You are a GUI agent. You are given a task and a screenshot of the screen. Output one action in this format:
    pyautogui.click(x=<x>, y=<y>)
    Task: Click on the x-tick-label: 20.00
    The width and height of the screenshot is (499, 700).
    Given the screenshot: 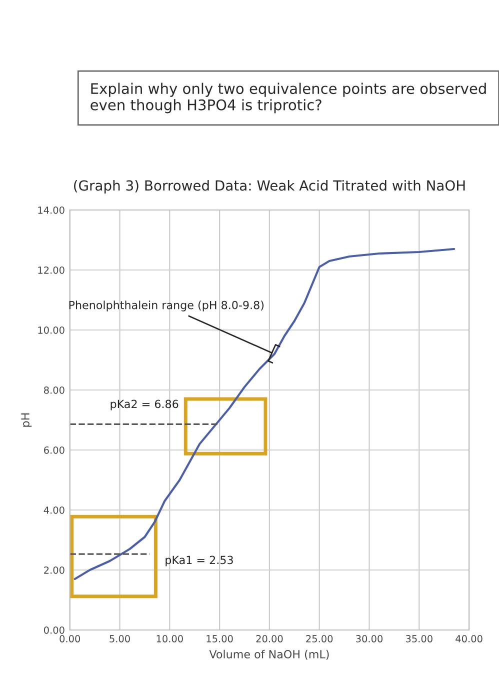 What is the action you would take?
    pyautogui.click(x=269, y=638)
    